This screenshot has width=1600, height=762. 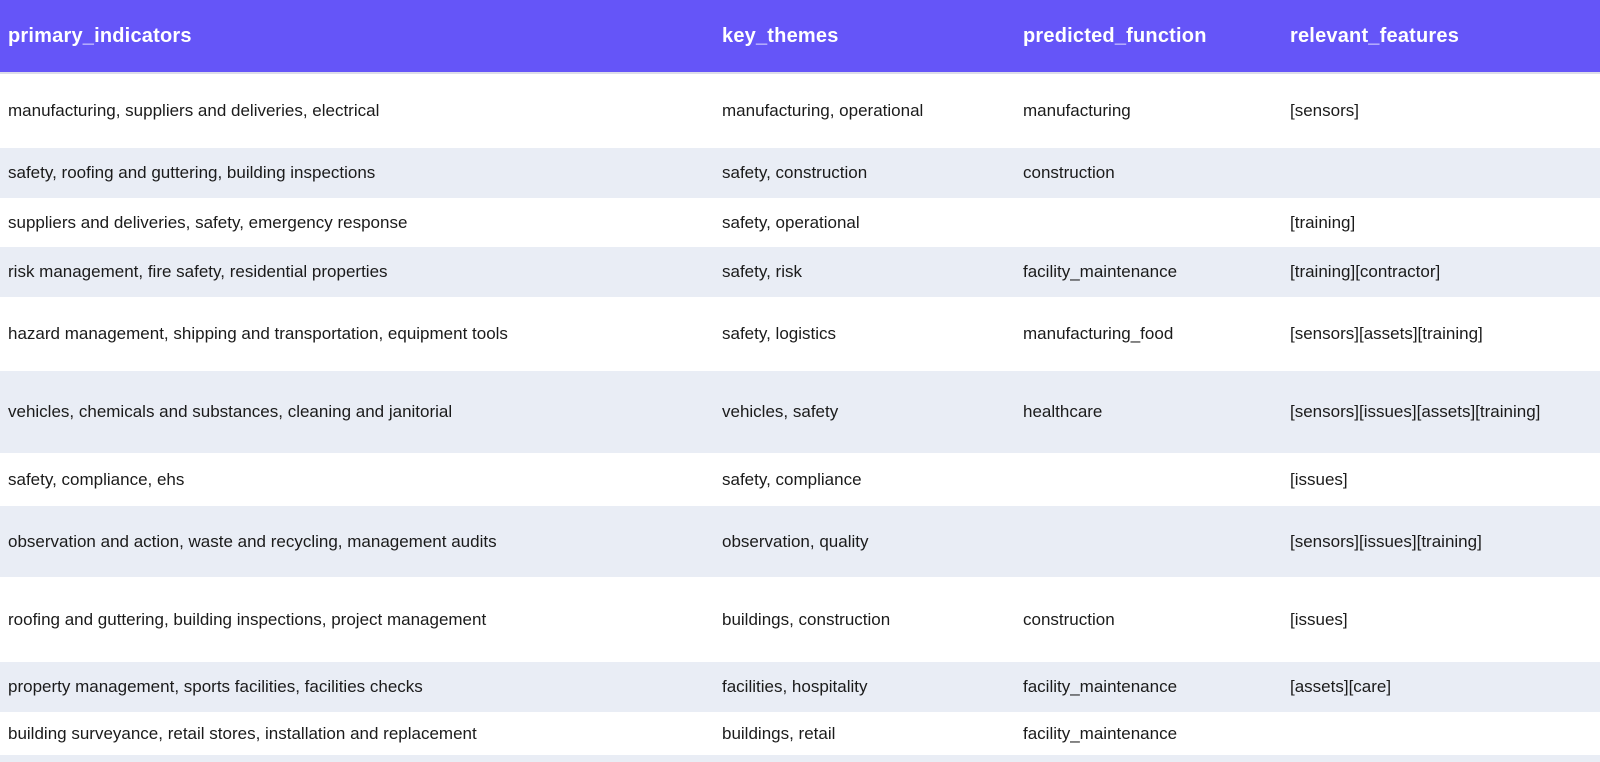 I want to click on cell-key-themes: safety, compliance, so click(x=792, y=479).